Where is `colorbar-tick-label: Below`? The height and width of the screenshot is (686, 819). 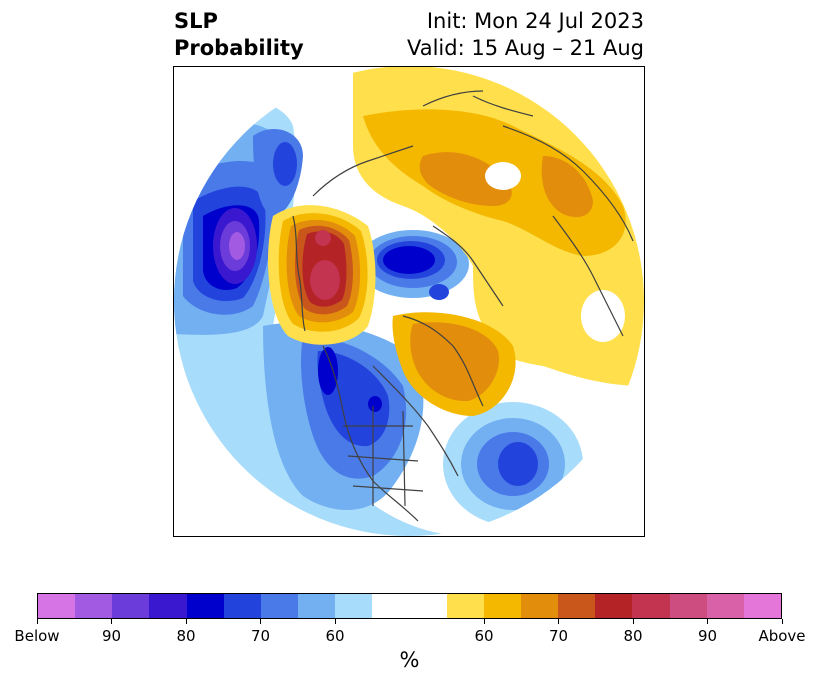
colorbar-tick-label: Below is located at coordinates (37, 636).